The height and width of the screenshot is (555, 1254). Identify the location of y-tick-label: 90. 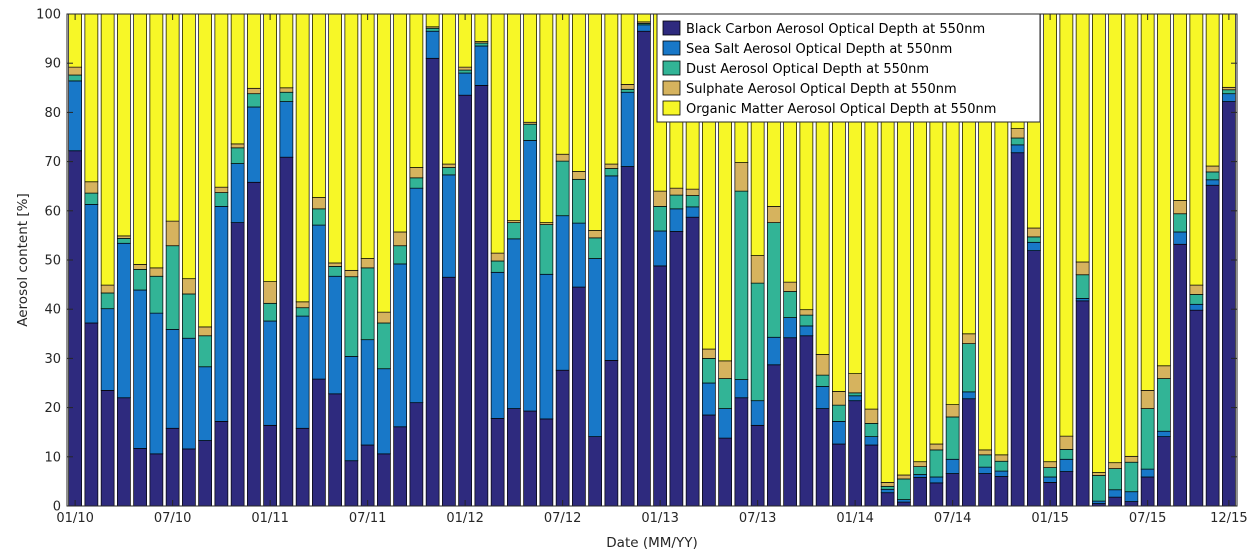
(52, 64).